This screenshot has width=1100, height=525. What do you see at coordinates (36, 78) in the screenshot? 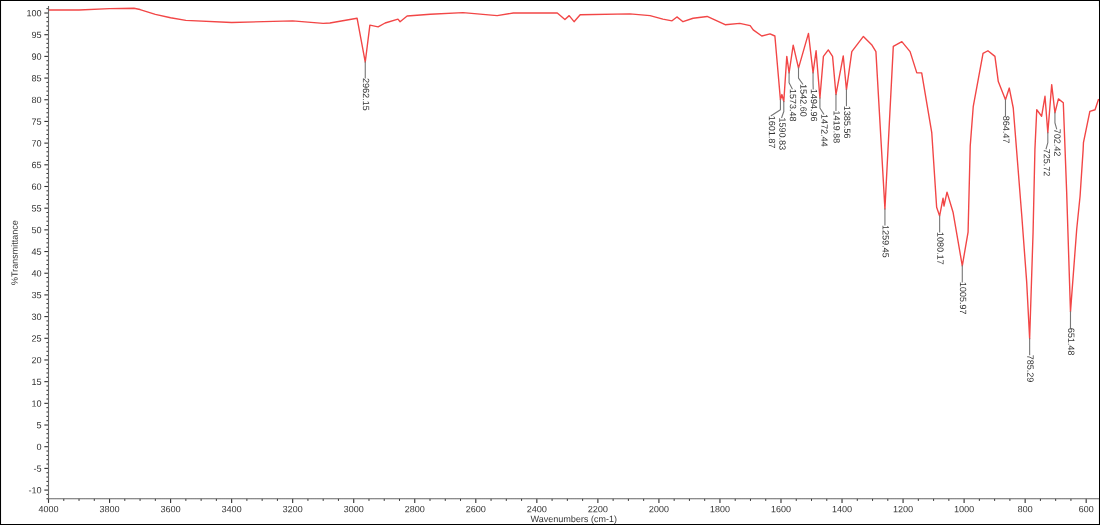
I see `y-tick-label: 85` at bounding box center [36, 78].